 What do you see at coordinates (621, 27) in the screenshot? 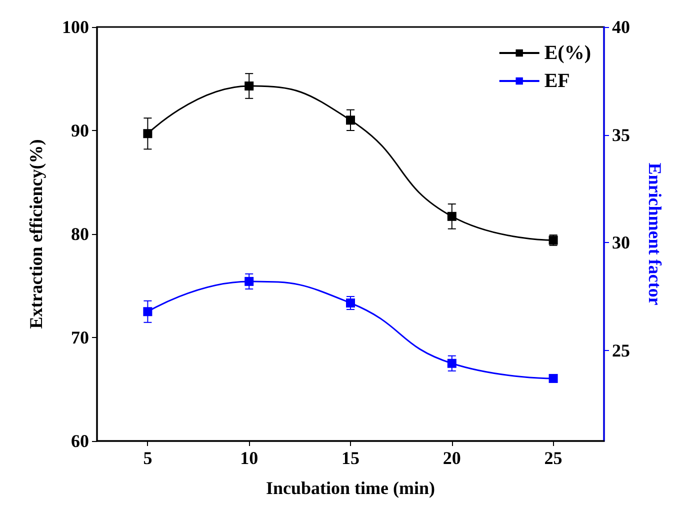
I see `y2-tick-label: 40` at bounding box center [621, 27].